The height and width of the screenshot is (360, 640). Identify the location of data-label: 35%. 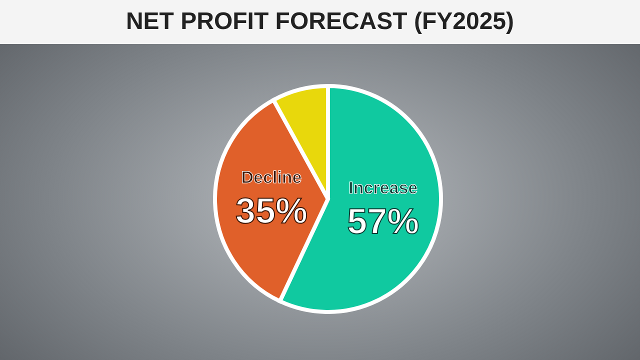
(271, 210).